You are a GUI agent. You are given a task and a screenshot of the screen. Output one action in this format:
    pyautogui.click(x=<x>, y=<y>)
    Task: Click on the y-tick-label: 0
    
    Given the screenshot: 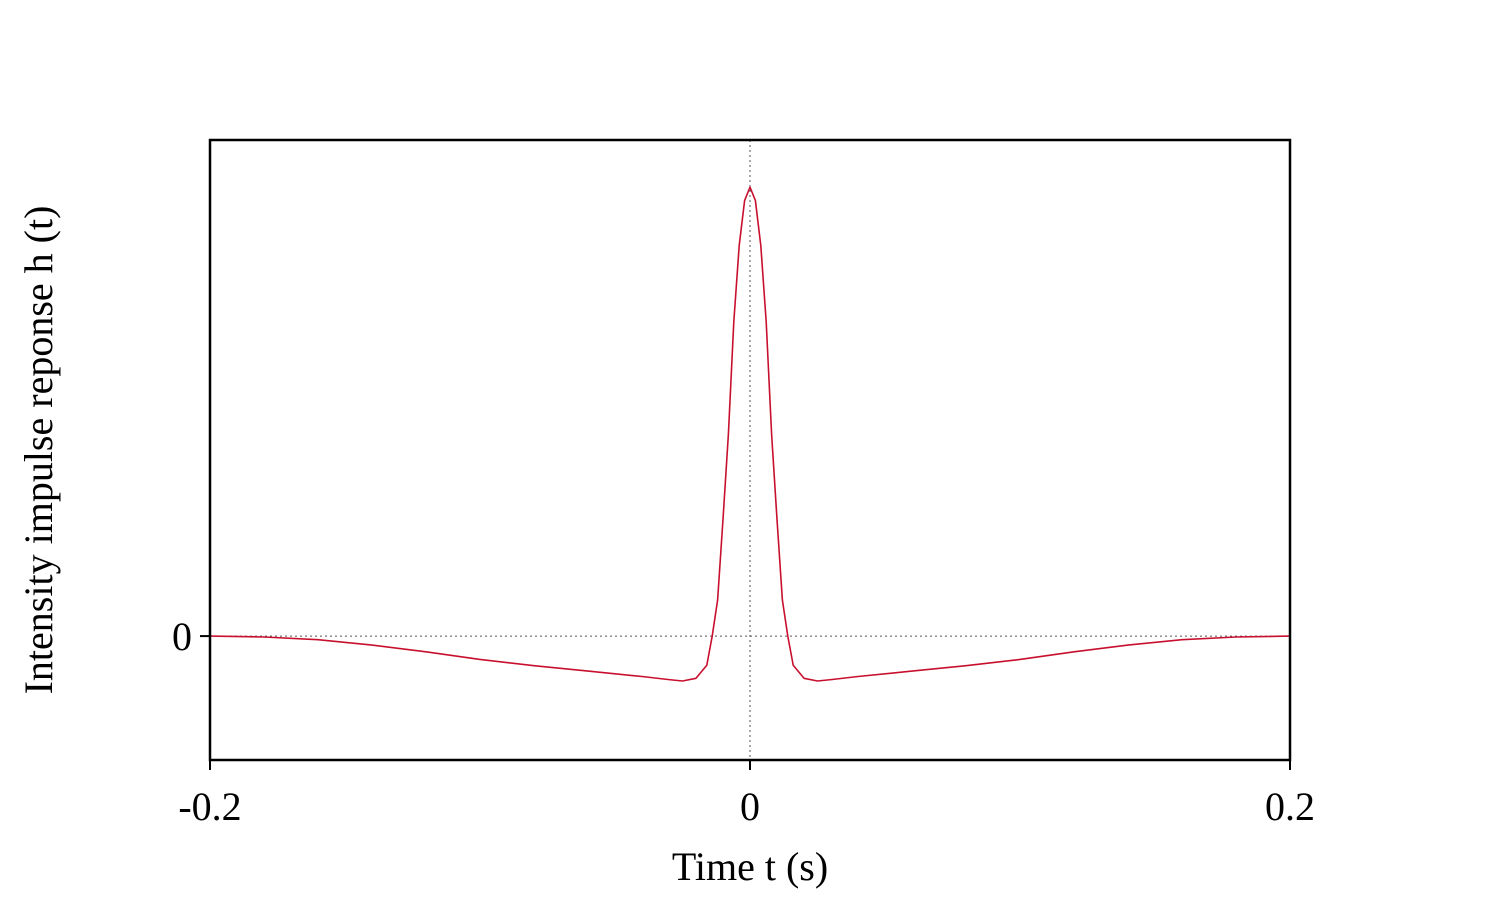 What is the action you would take?
    pyautogui.click(x=182, y=636)
    